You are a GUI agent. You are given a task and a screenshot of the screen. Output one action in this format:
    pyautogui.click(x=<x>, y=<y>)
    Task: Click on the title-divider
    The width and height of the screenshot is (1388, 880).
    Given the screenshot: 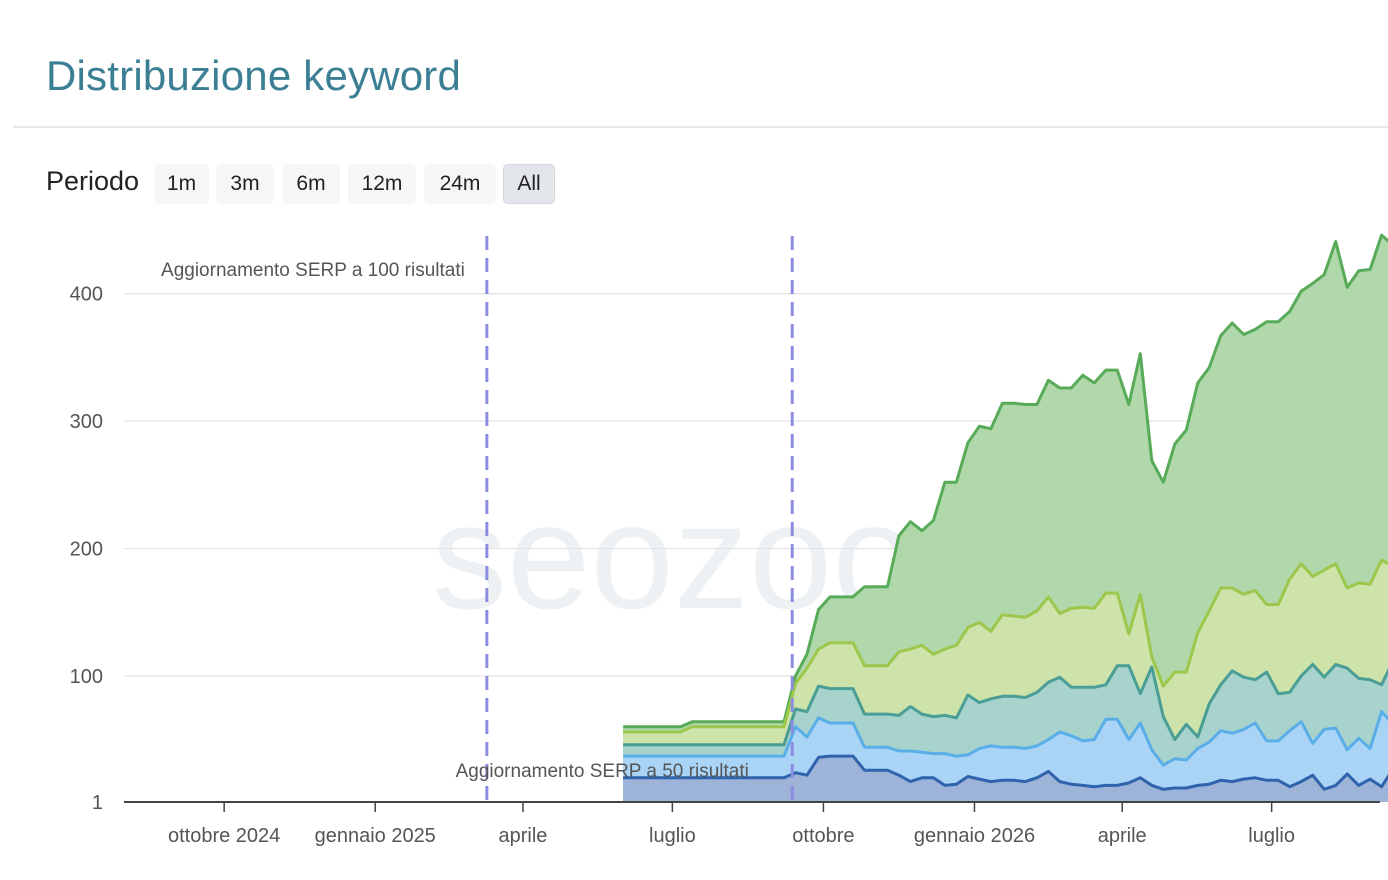 What is the action you would take?
    pyautogui.click(x=700, y=127)
    